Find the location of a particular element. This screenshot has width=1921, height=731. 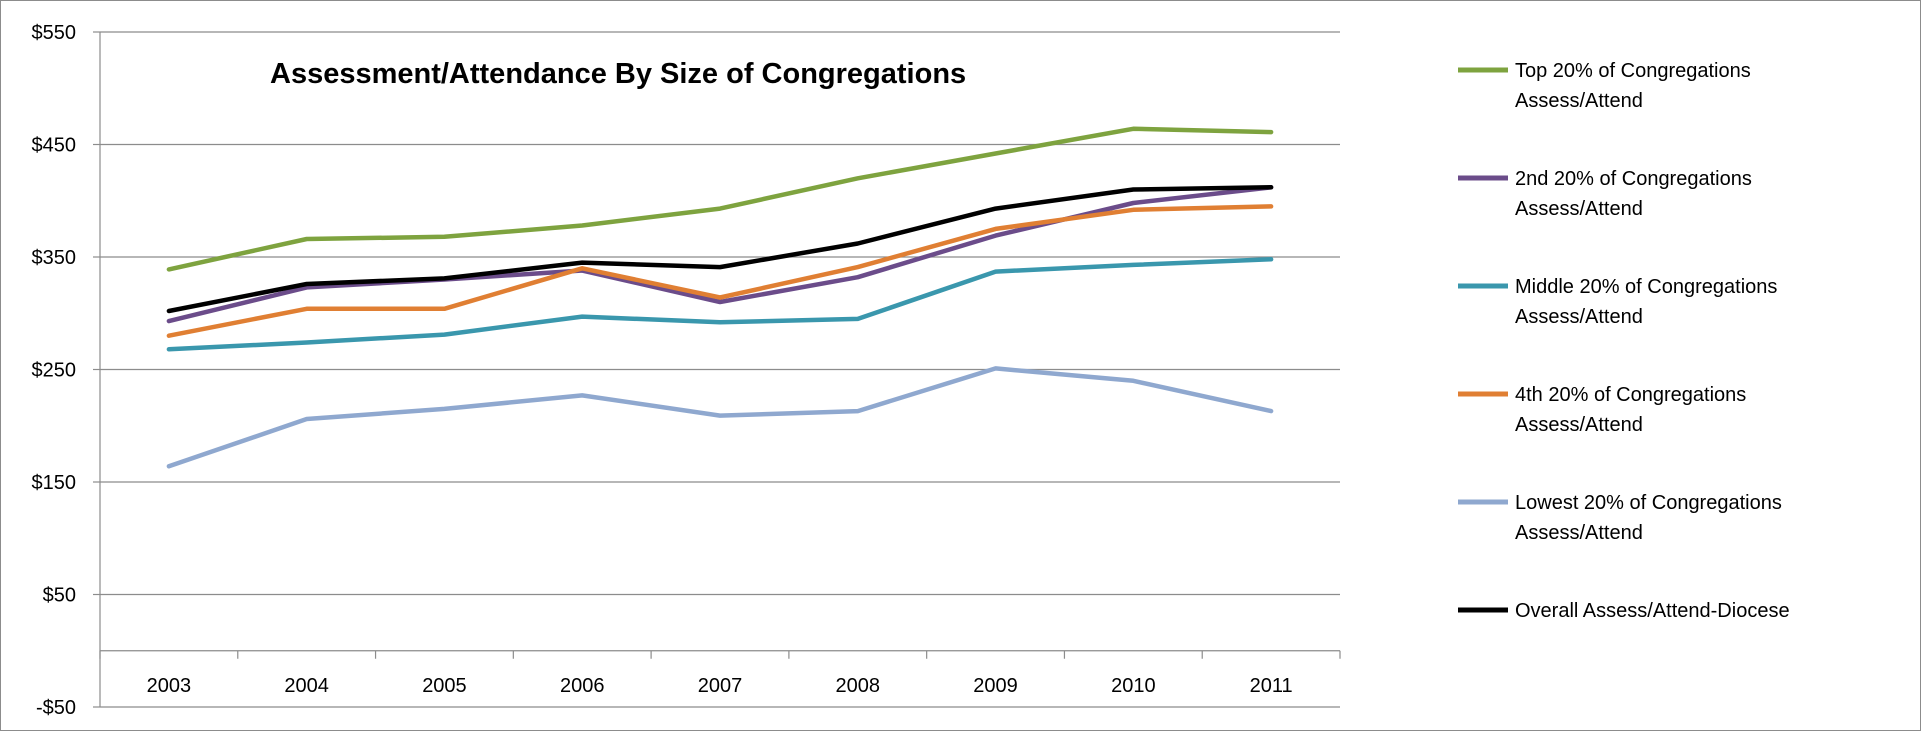

legend-label: Middle 20% of Congregations is located at coordinates (1646, 287).